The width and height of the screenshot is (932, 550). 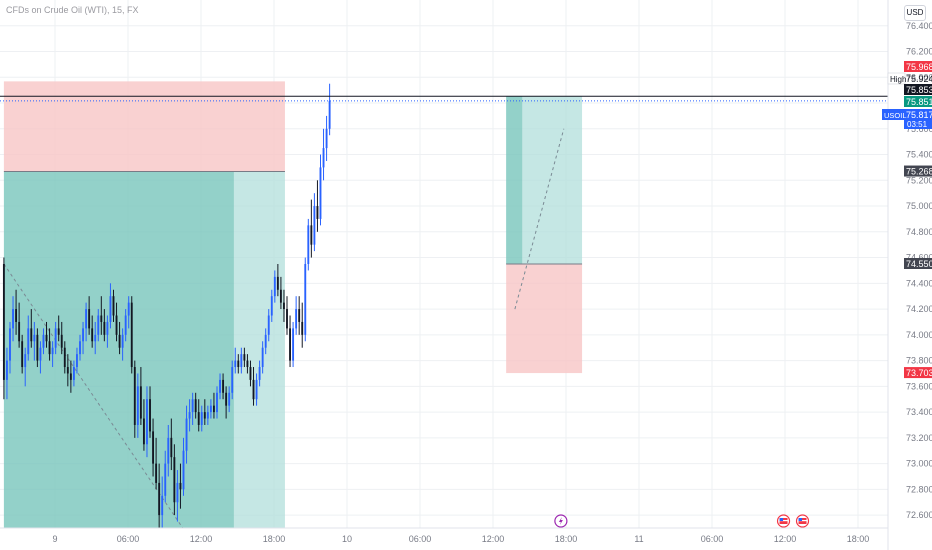 What do you see at coordinates (514, 180) in the screenshot?
I see `filled-zone` at bounding box center [514, 180].